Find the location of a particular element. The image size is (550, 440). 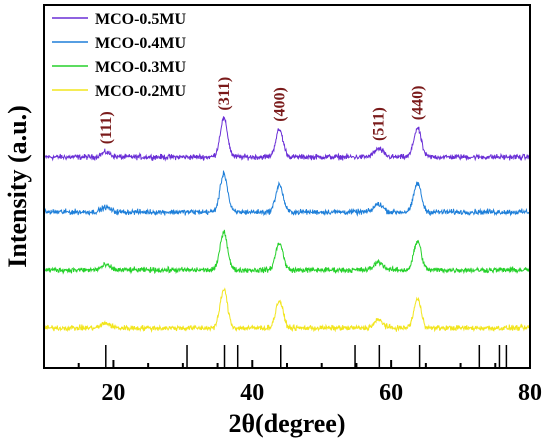

peak-label: (440) is located at coordinates (418, 103).